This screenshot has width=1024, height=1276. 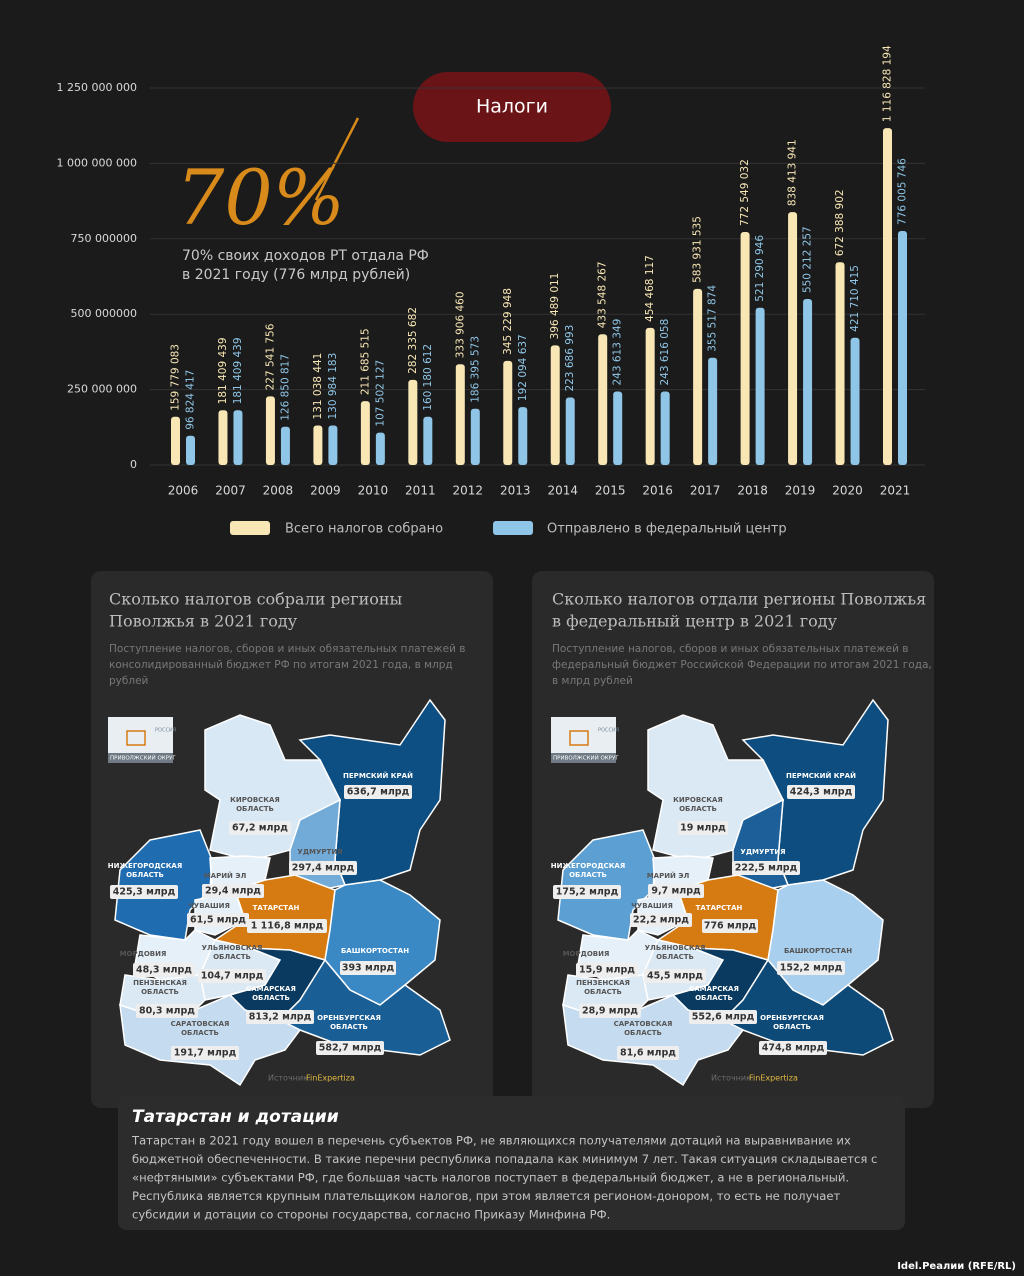 What do you see at coordinates (523, 367) in the screenshot?
I see `value-label: 192 094 637` at bounding box center [523, 367].